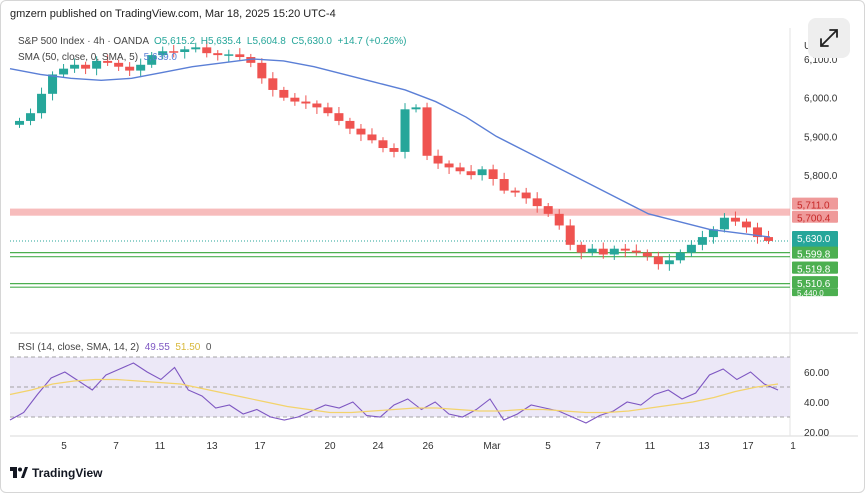  I want to click on time-tick-label: 1, so click(793, 446).